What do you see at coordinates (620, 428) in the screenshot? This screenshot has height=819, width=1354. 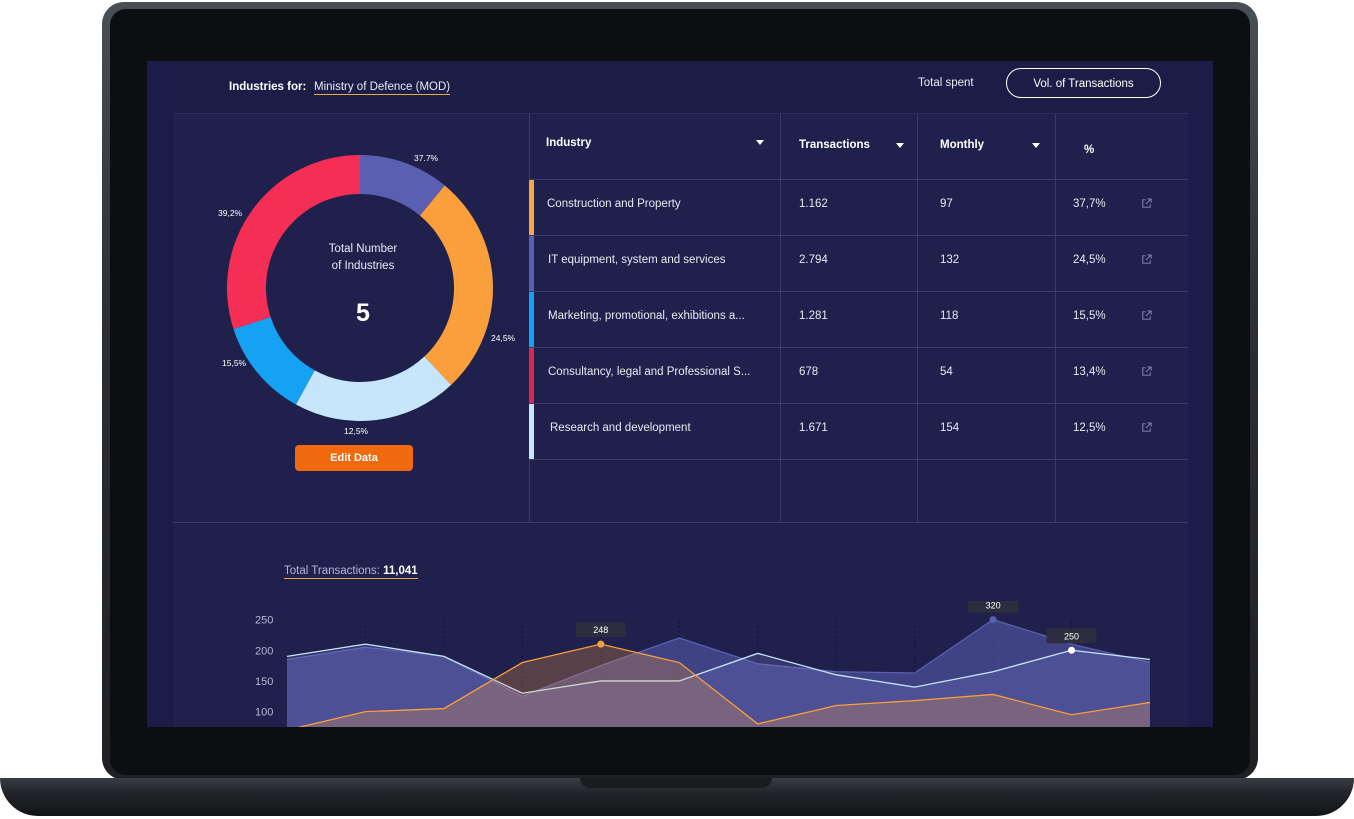 I see `cell-industry: Research and development` at bounding box center [620, 428].